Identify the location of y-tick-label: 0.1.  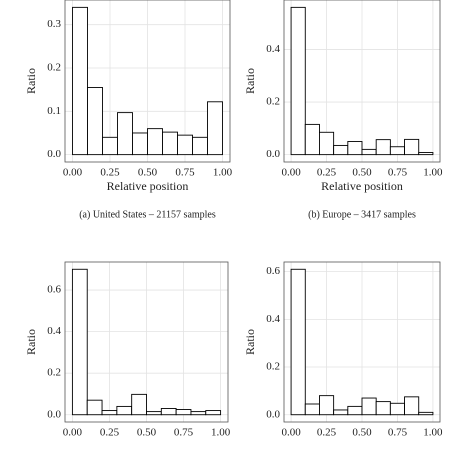
(54, 111).